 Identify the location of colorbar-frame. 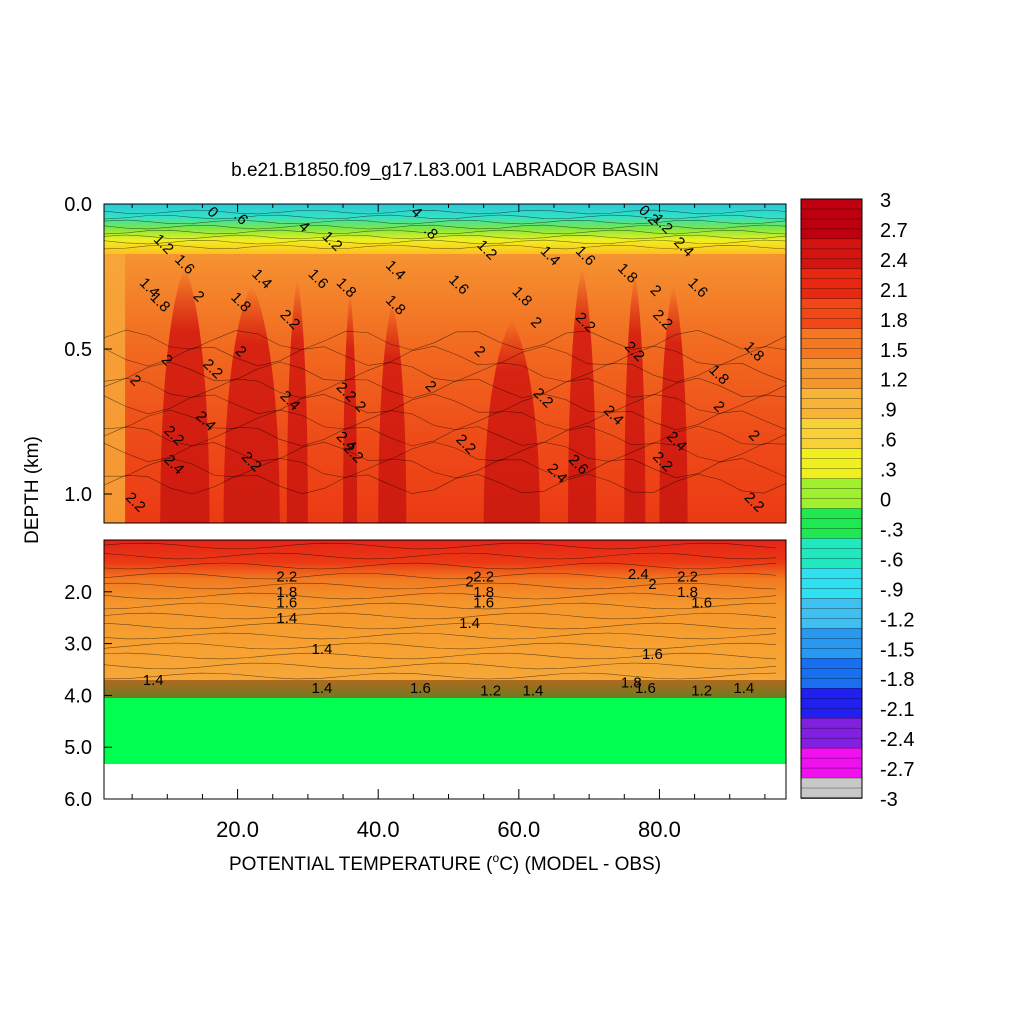
(831, 498).